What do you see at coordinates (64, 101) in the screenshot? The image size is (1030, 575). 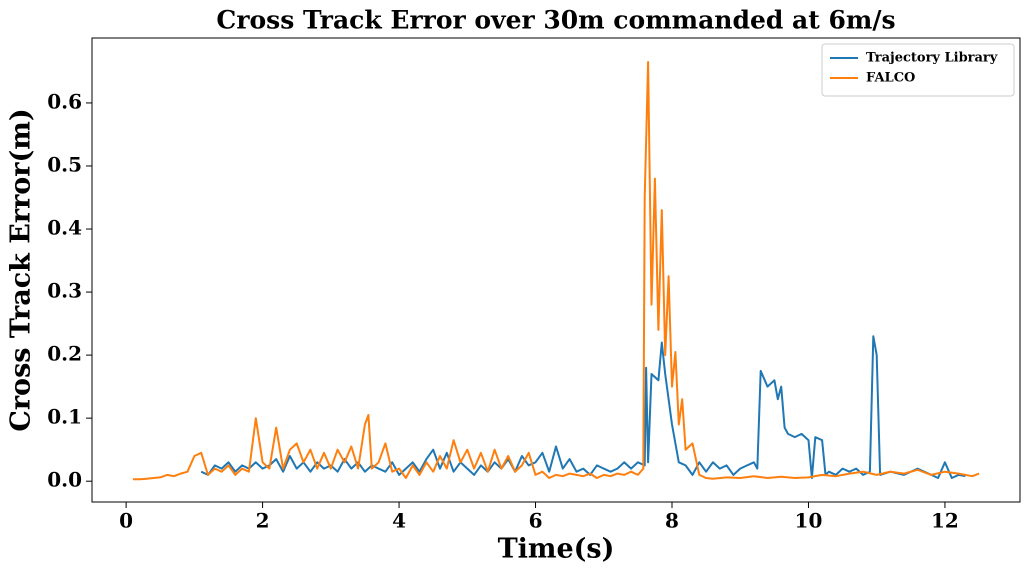 I see `y-tick-label: 0.6` at bounding box center [64, 101].